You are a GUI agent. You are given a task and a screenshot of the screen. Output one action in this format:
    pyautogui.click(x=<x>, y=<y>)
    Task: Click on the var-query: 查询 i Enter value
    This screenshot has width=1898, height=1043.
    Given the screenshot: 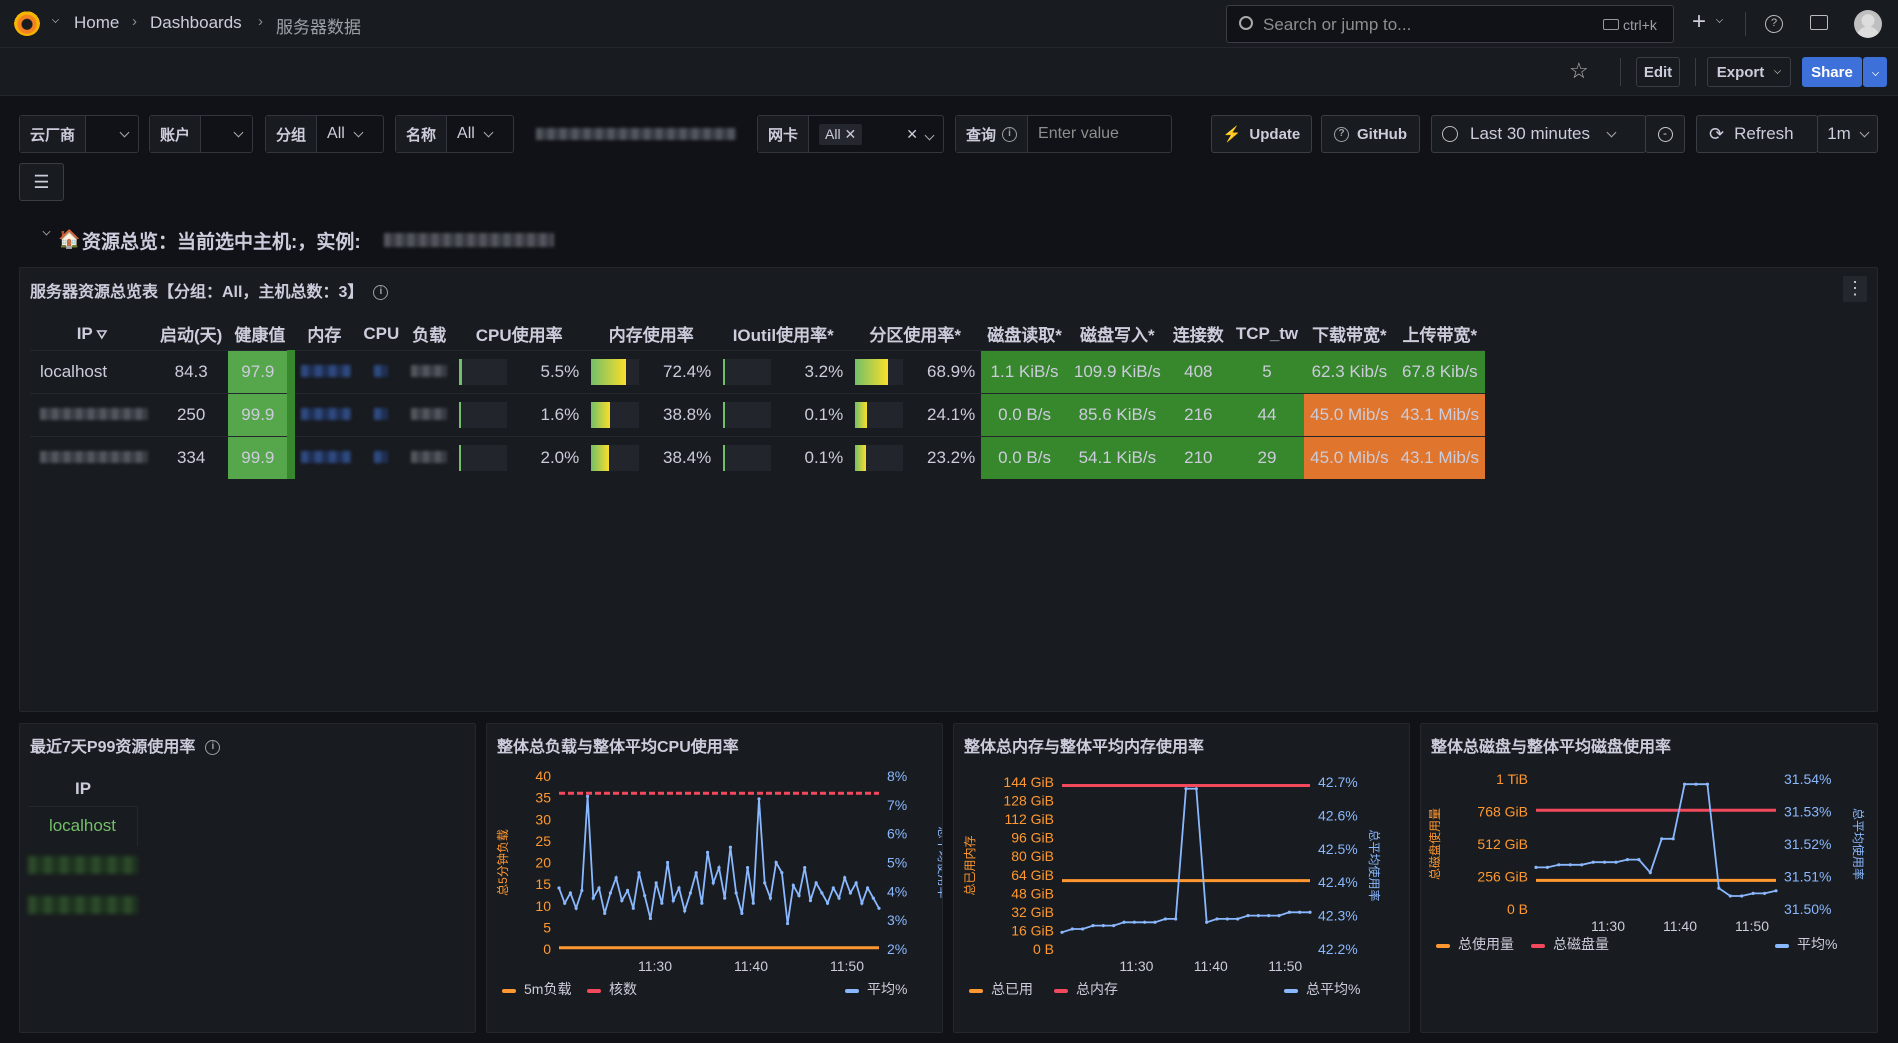 What is the action you would take?
    pyautogui.click(x=1063, y=134)
    